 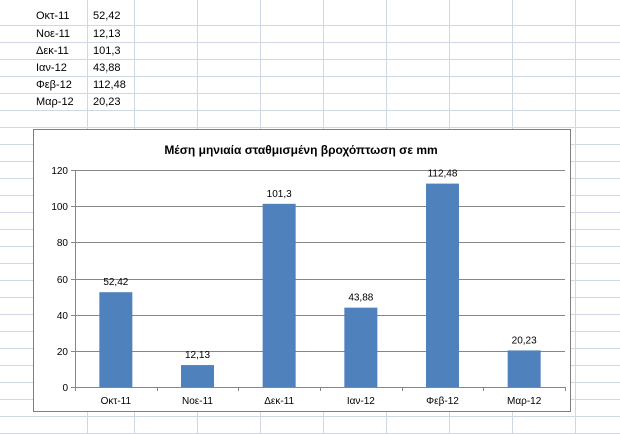 What do you see at coordinates (116, 401) in the screenshot?
I see `x-tick-label: Οκτ-11` at bounding box center [116, 401].